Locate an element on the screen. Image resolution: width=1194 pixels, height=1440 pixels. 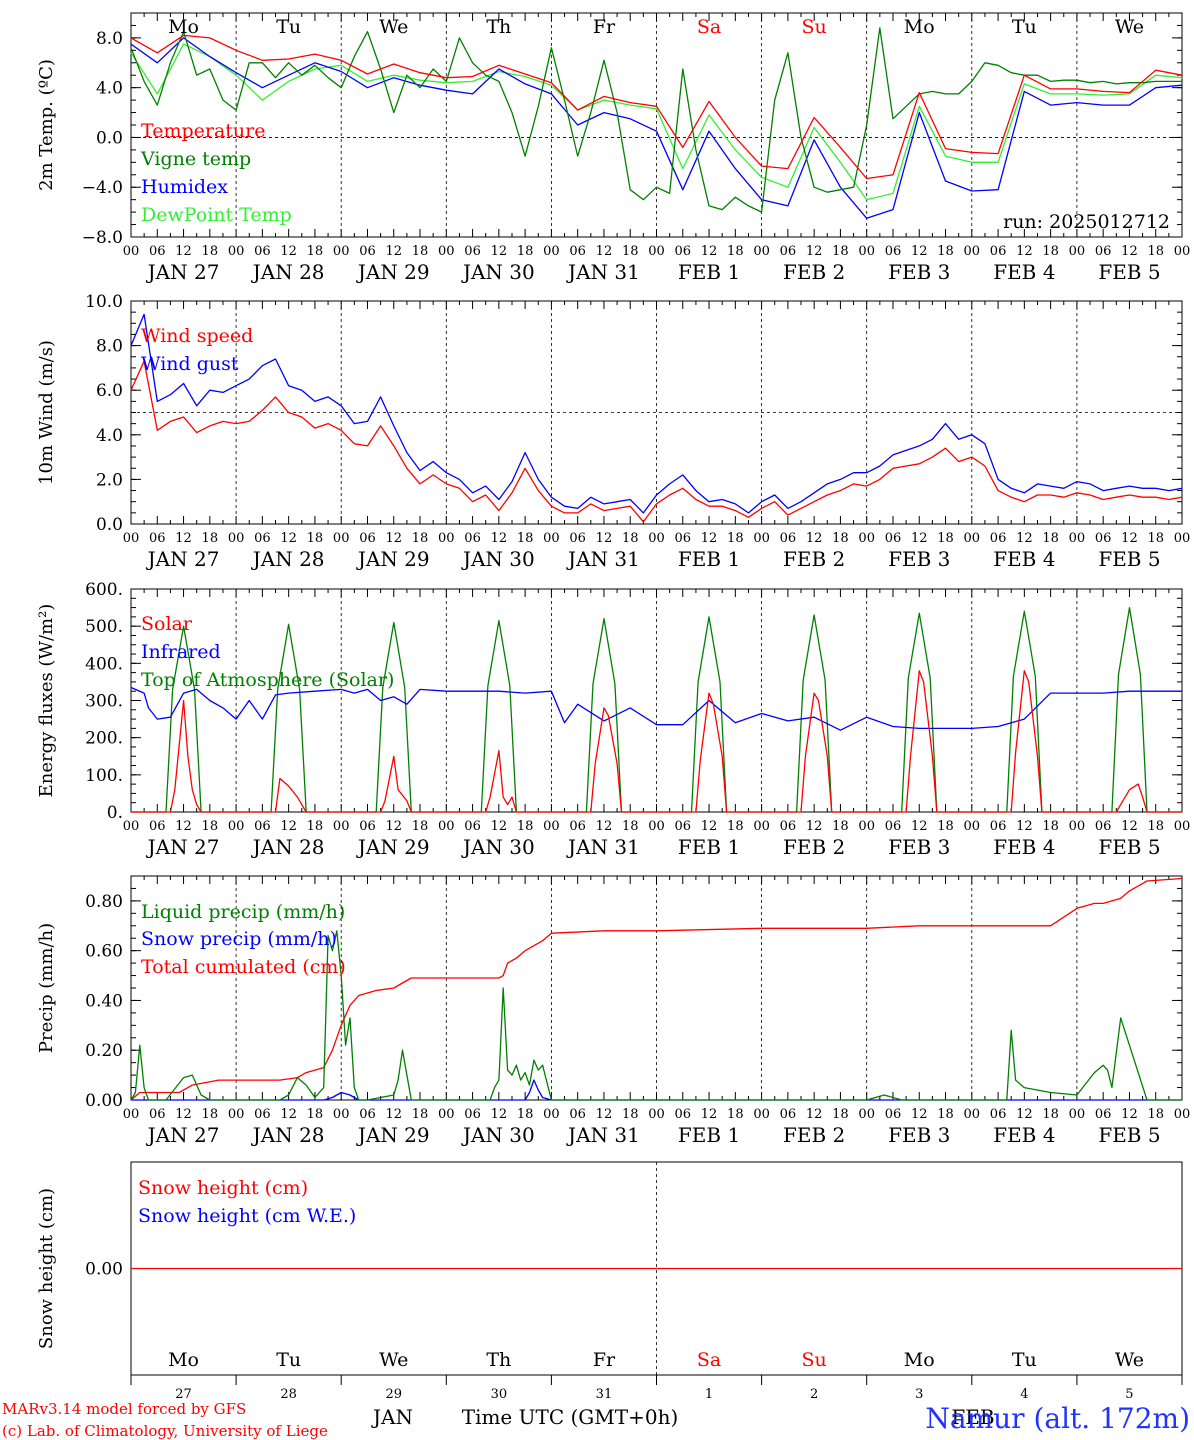
date-label: FEB 3 is located at coordinates (919, 847).